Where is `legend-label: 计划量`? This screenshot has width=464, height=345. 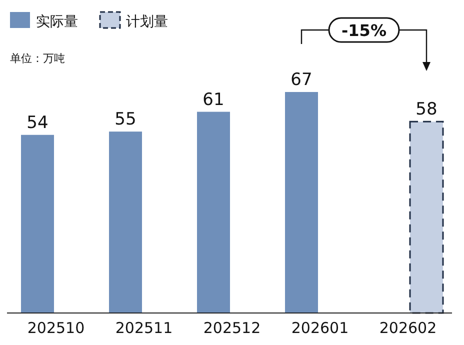 legend-label: 计划量 is located at coordinates (147, 22).